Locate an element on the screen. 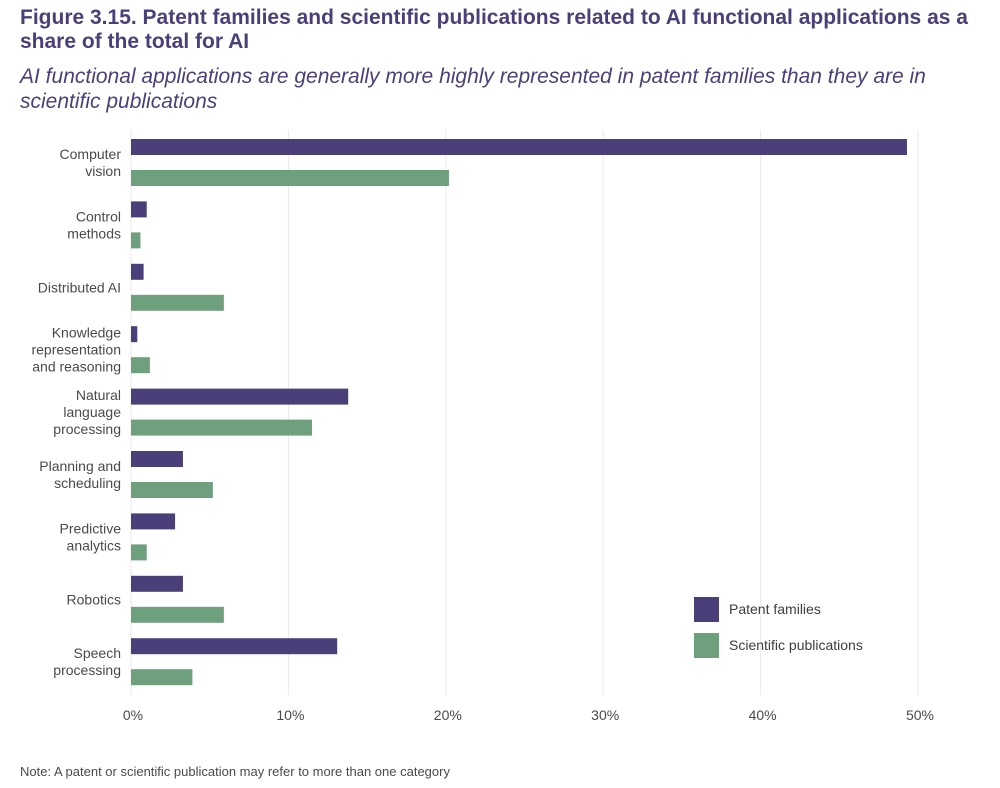 The image size is (1000, 788). bar-scientific-publications-computer-vision is located at coordinates (290, 178).